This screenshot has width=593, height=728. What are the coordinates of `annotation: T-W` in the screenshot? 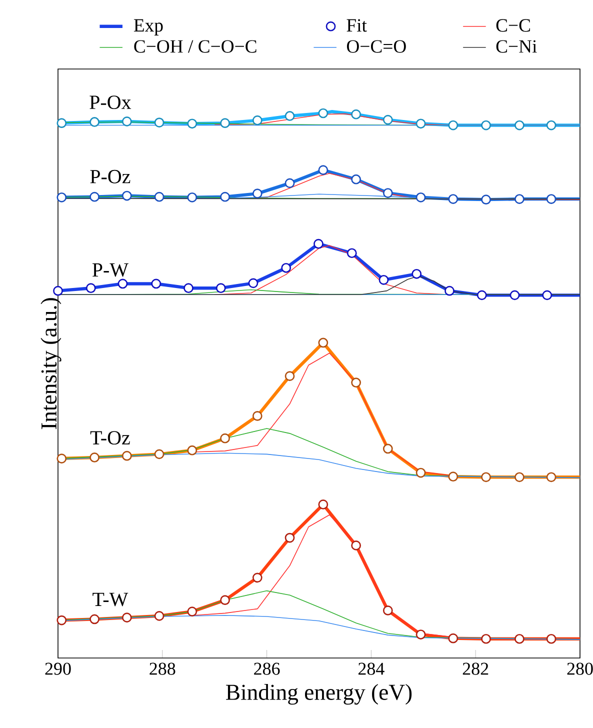 It's located at (110, 599).